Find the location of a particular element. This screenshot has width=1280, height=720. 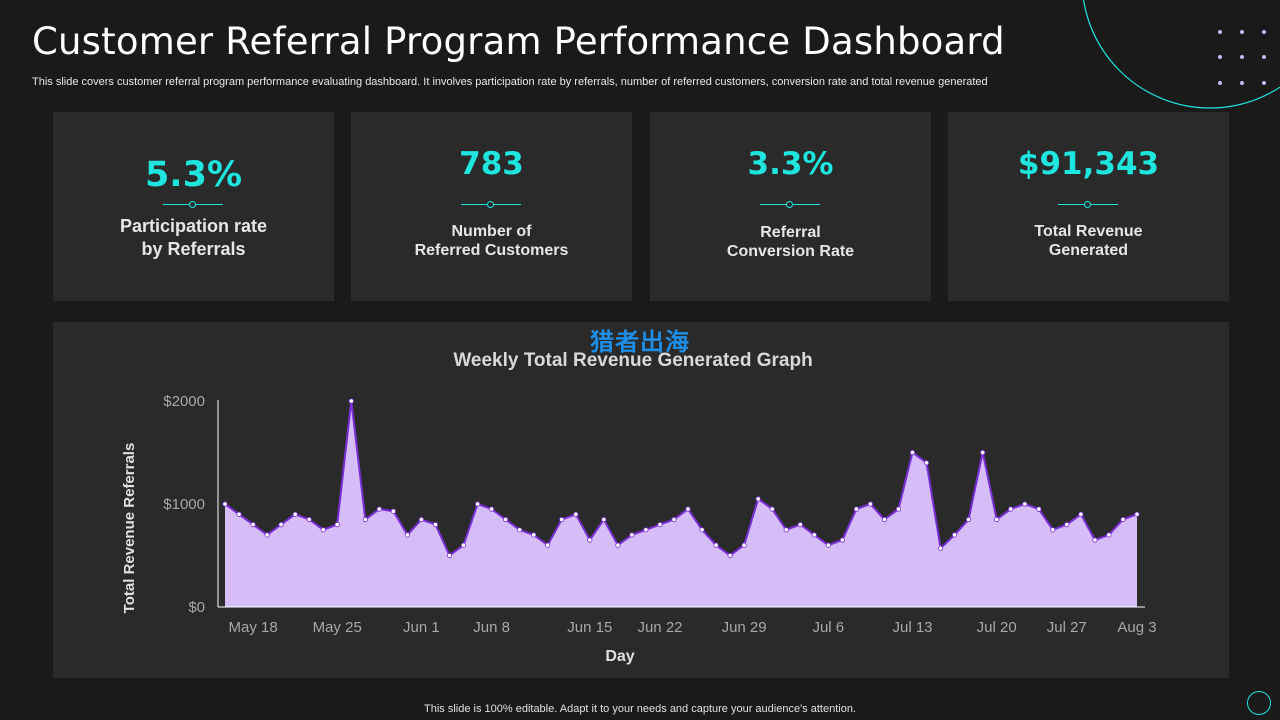

kpi-value: $91,343 is located at coordinates (1088, 164).